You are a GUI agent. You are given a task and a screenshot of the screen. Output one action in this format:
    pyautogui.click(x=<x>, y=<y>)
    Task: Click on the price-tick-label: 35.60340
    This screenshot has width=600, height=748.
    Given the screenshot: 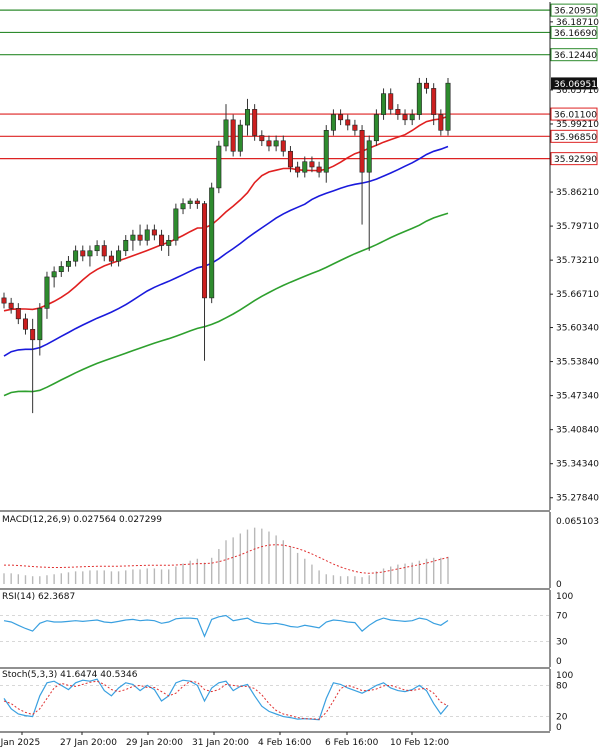 What is the action you would take?
    pyautogui.click(x=577, y=329)
    